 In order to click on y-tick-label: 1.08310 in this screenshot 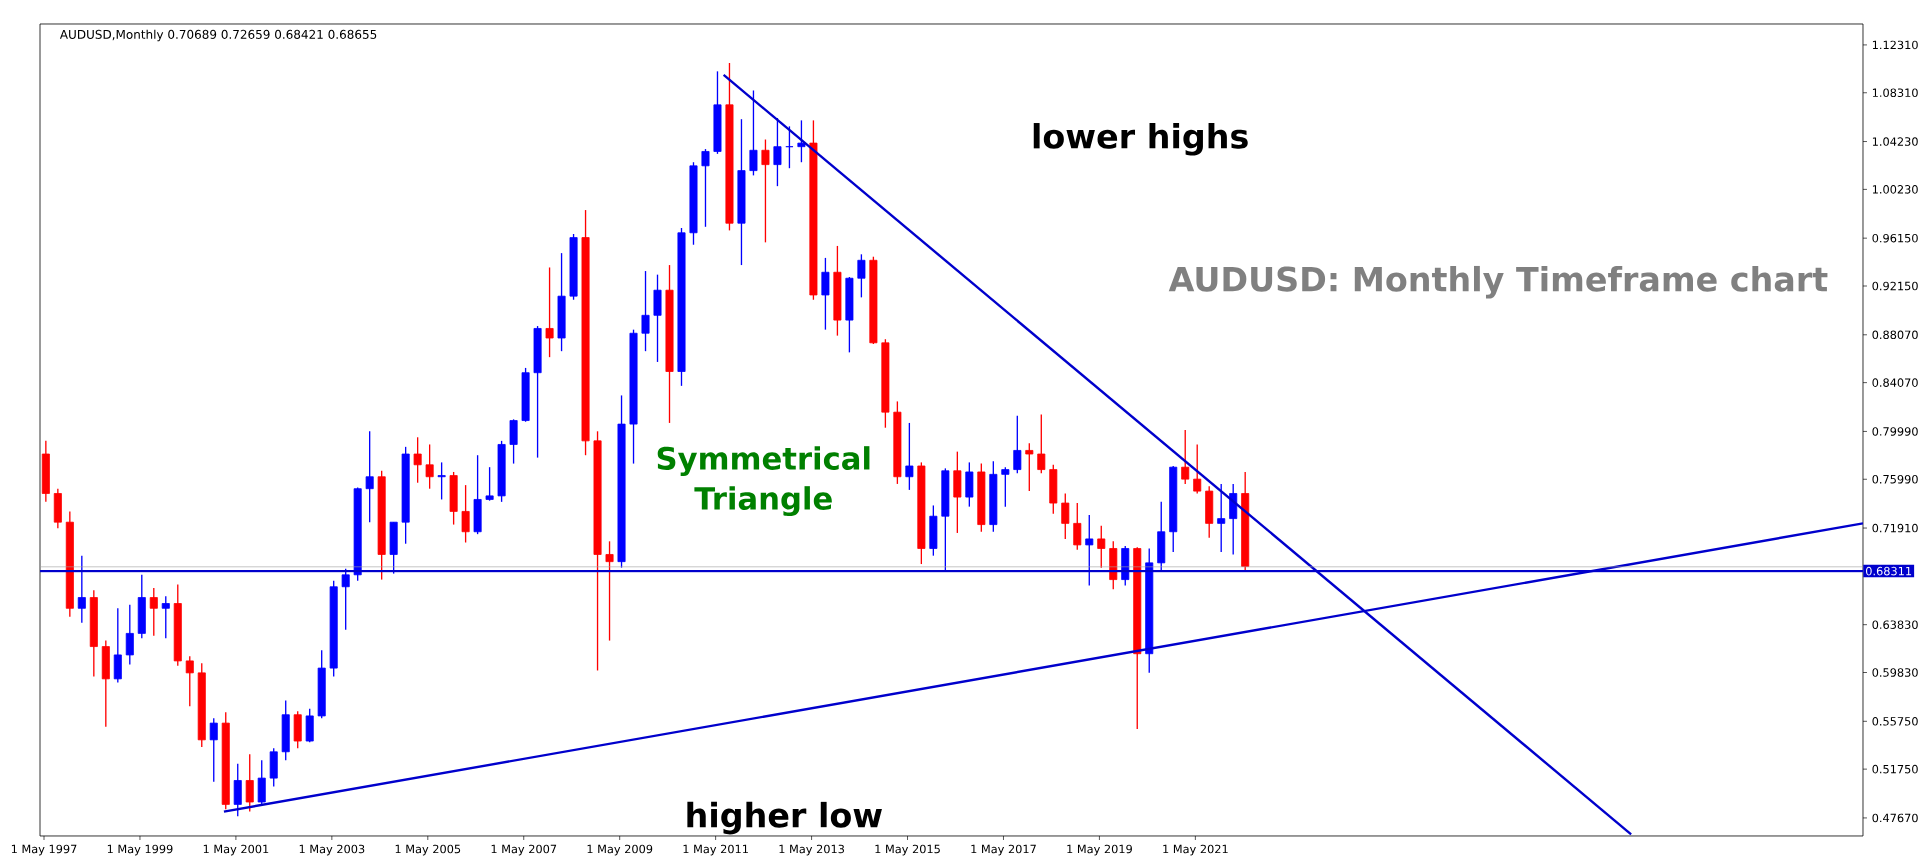, I will do `click(1895, 93)`.